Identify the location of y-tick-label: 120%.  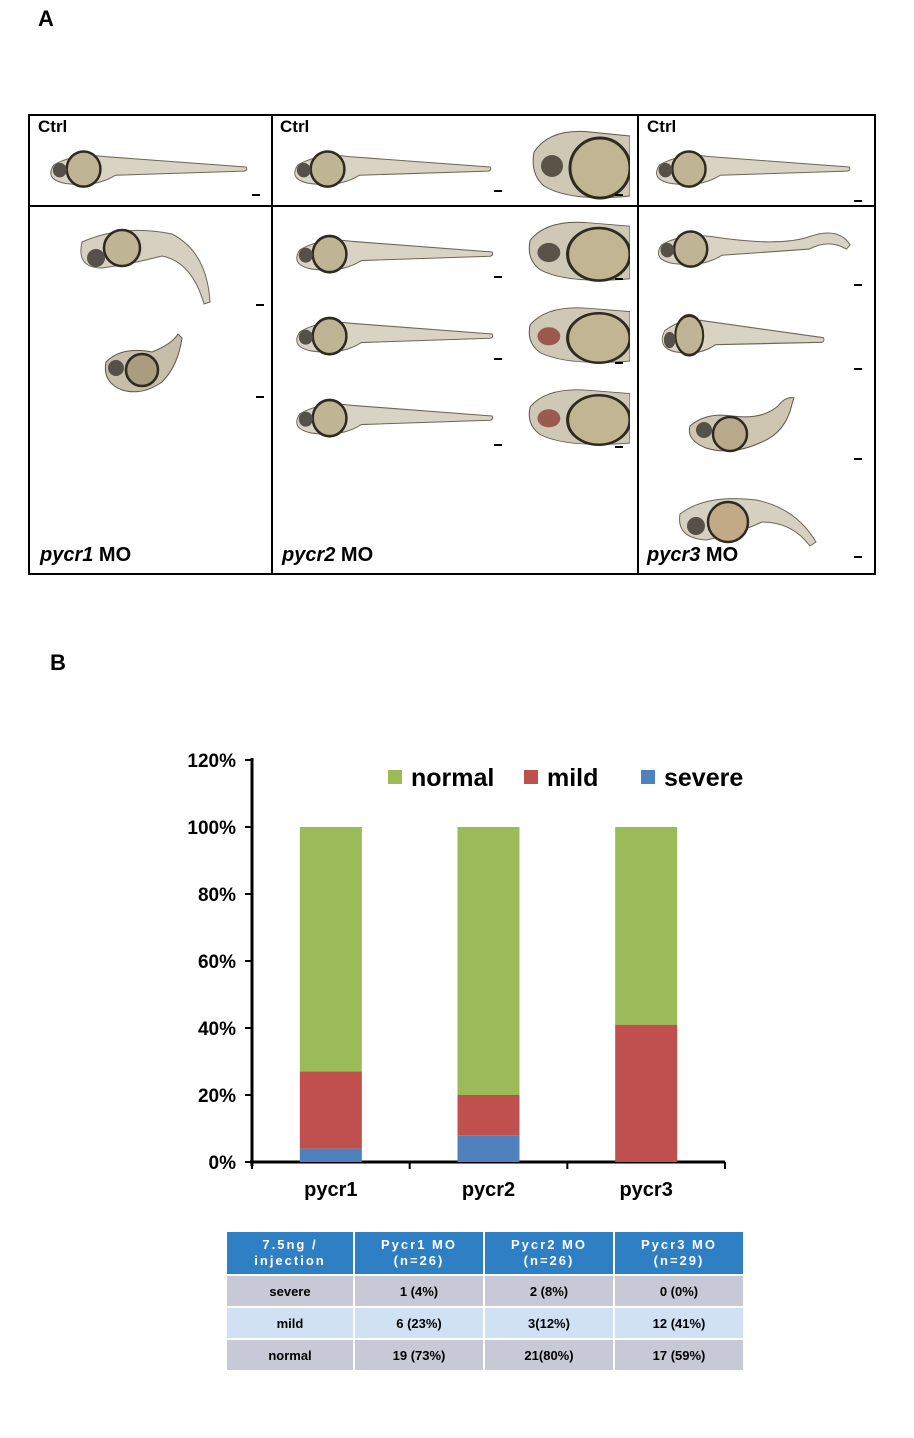
(211, 761).